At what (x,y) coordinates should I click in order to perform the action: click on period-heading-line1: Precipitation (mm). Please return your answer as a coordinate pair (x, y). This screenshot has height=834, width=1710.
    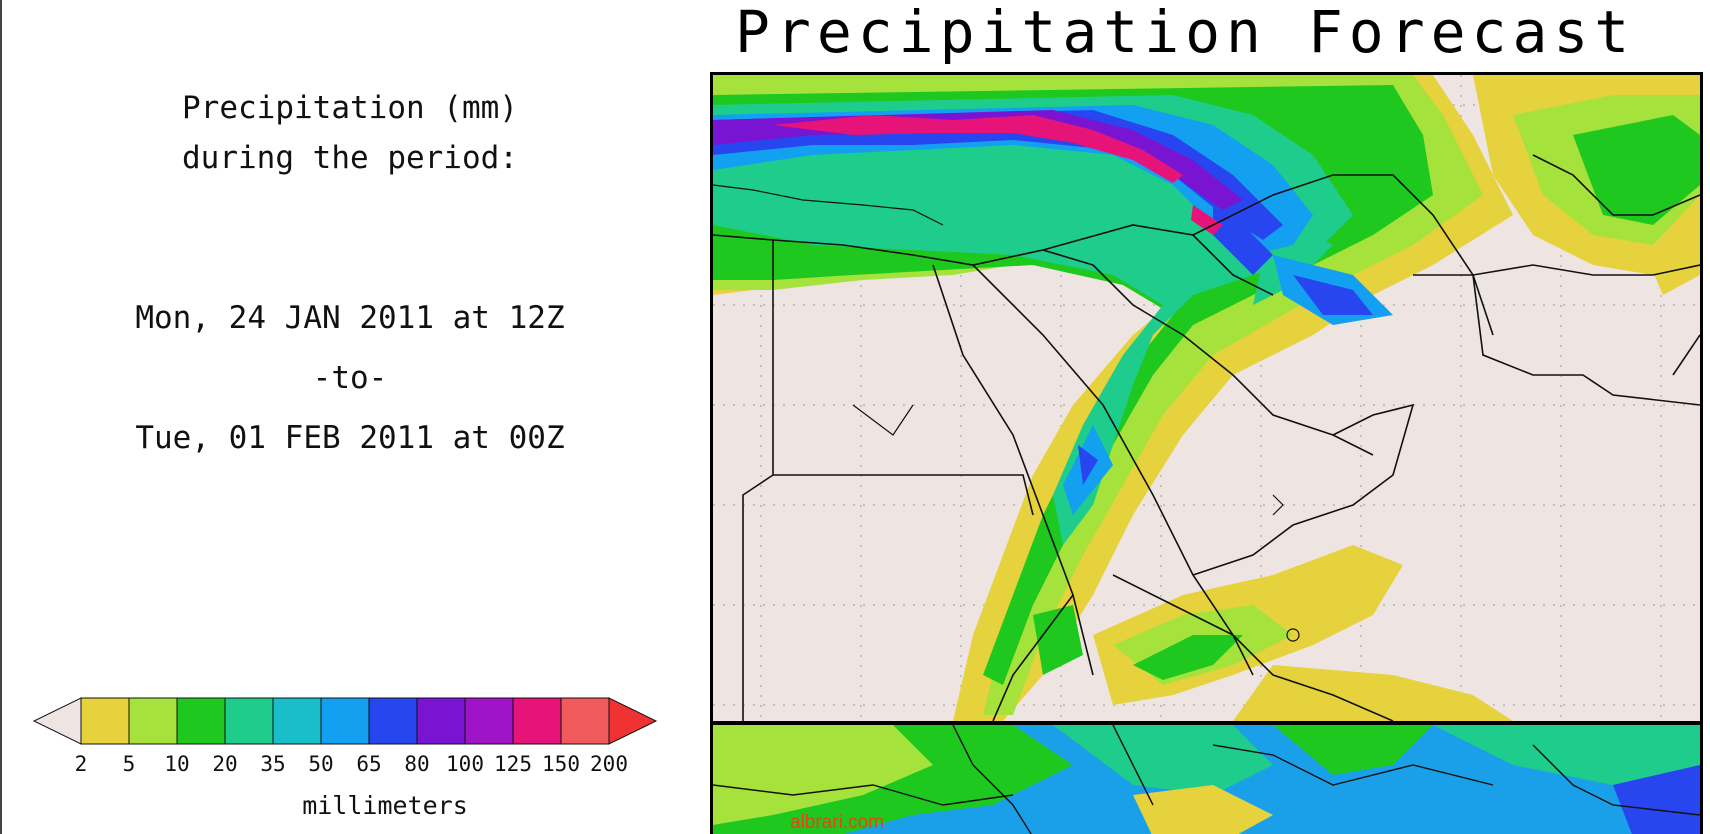
    Looking at the image, I should click on (350, 108).